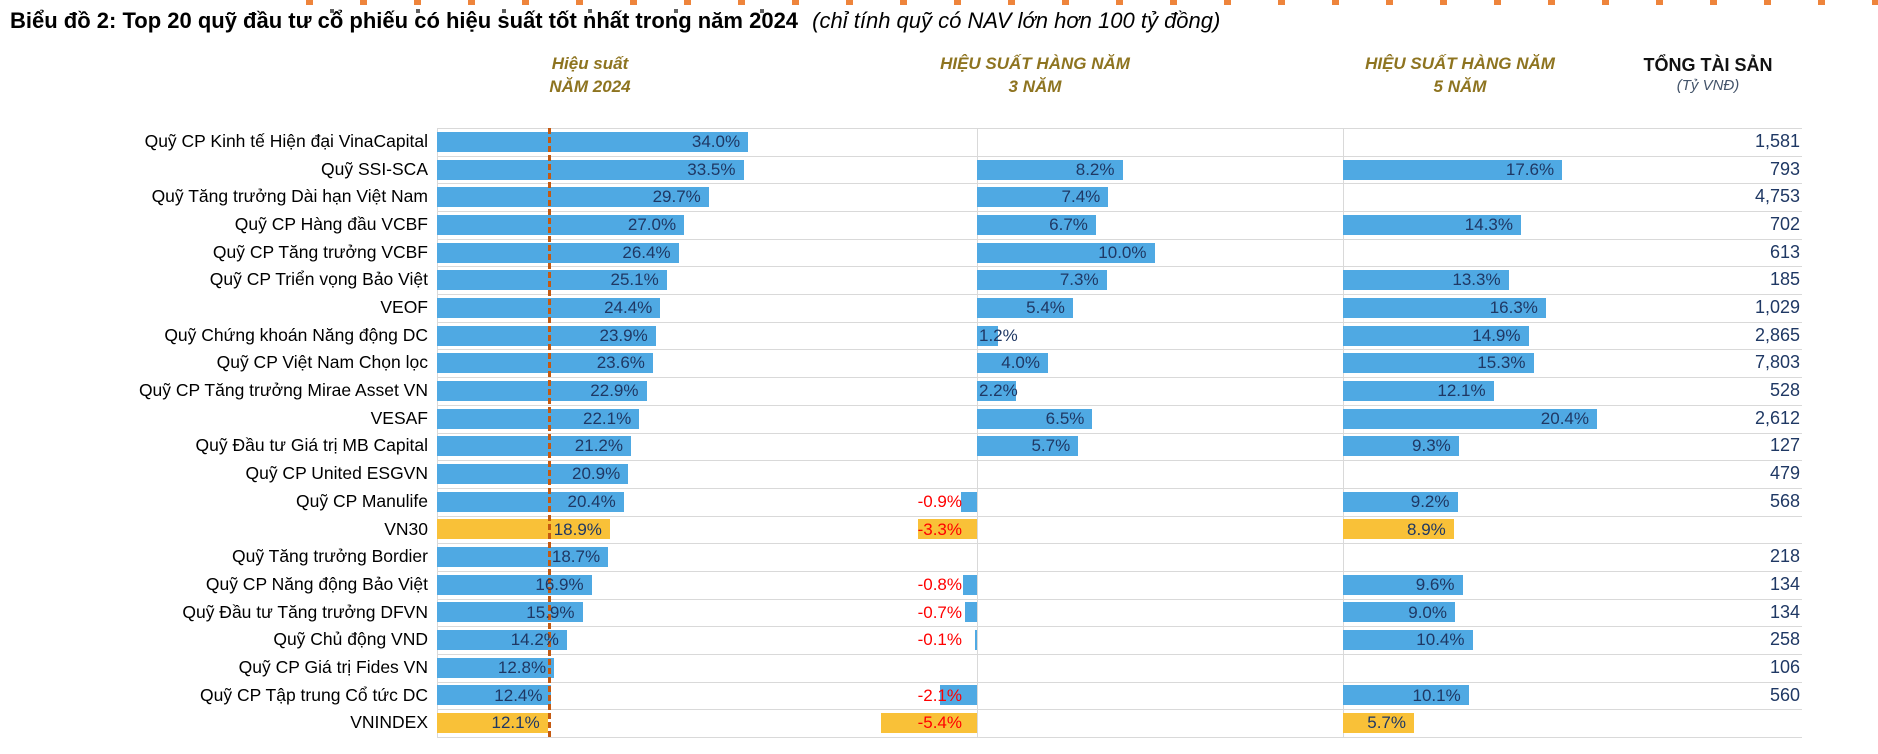 The height and width of the screenshot is (754, 1878). What do you see at coordinates (1035, 63) in the screenshot?
I see `column-header-perf-3y-line1: HIỆU SUẤT HÀNG NĂM` at bounding box center [1035, 63].